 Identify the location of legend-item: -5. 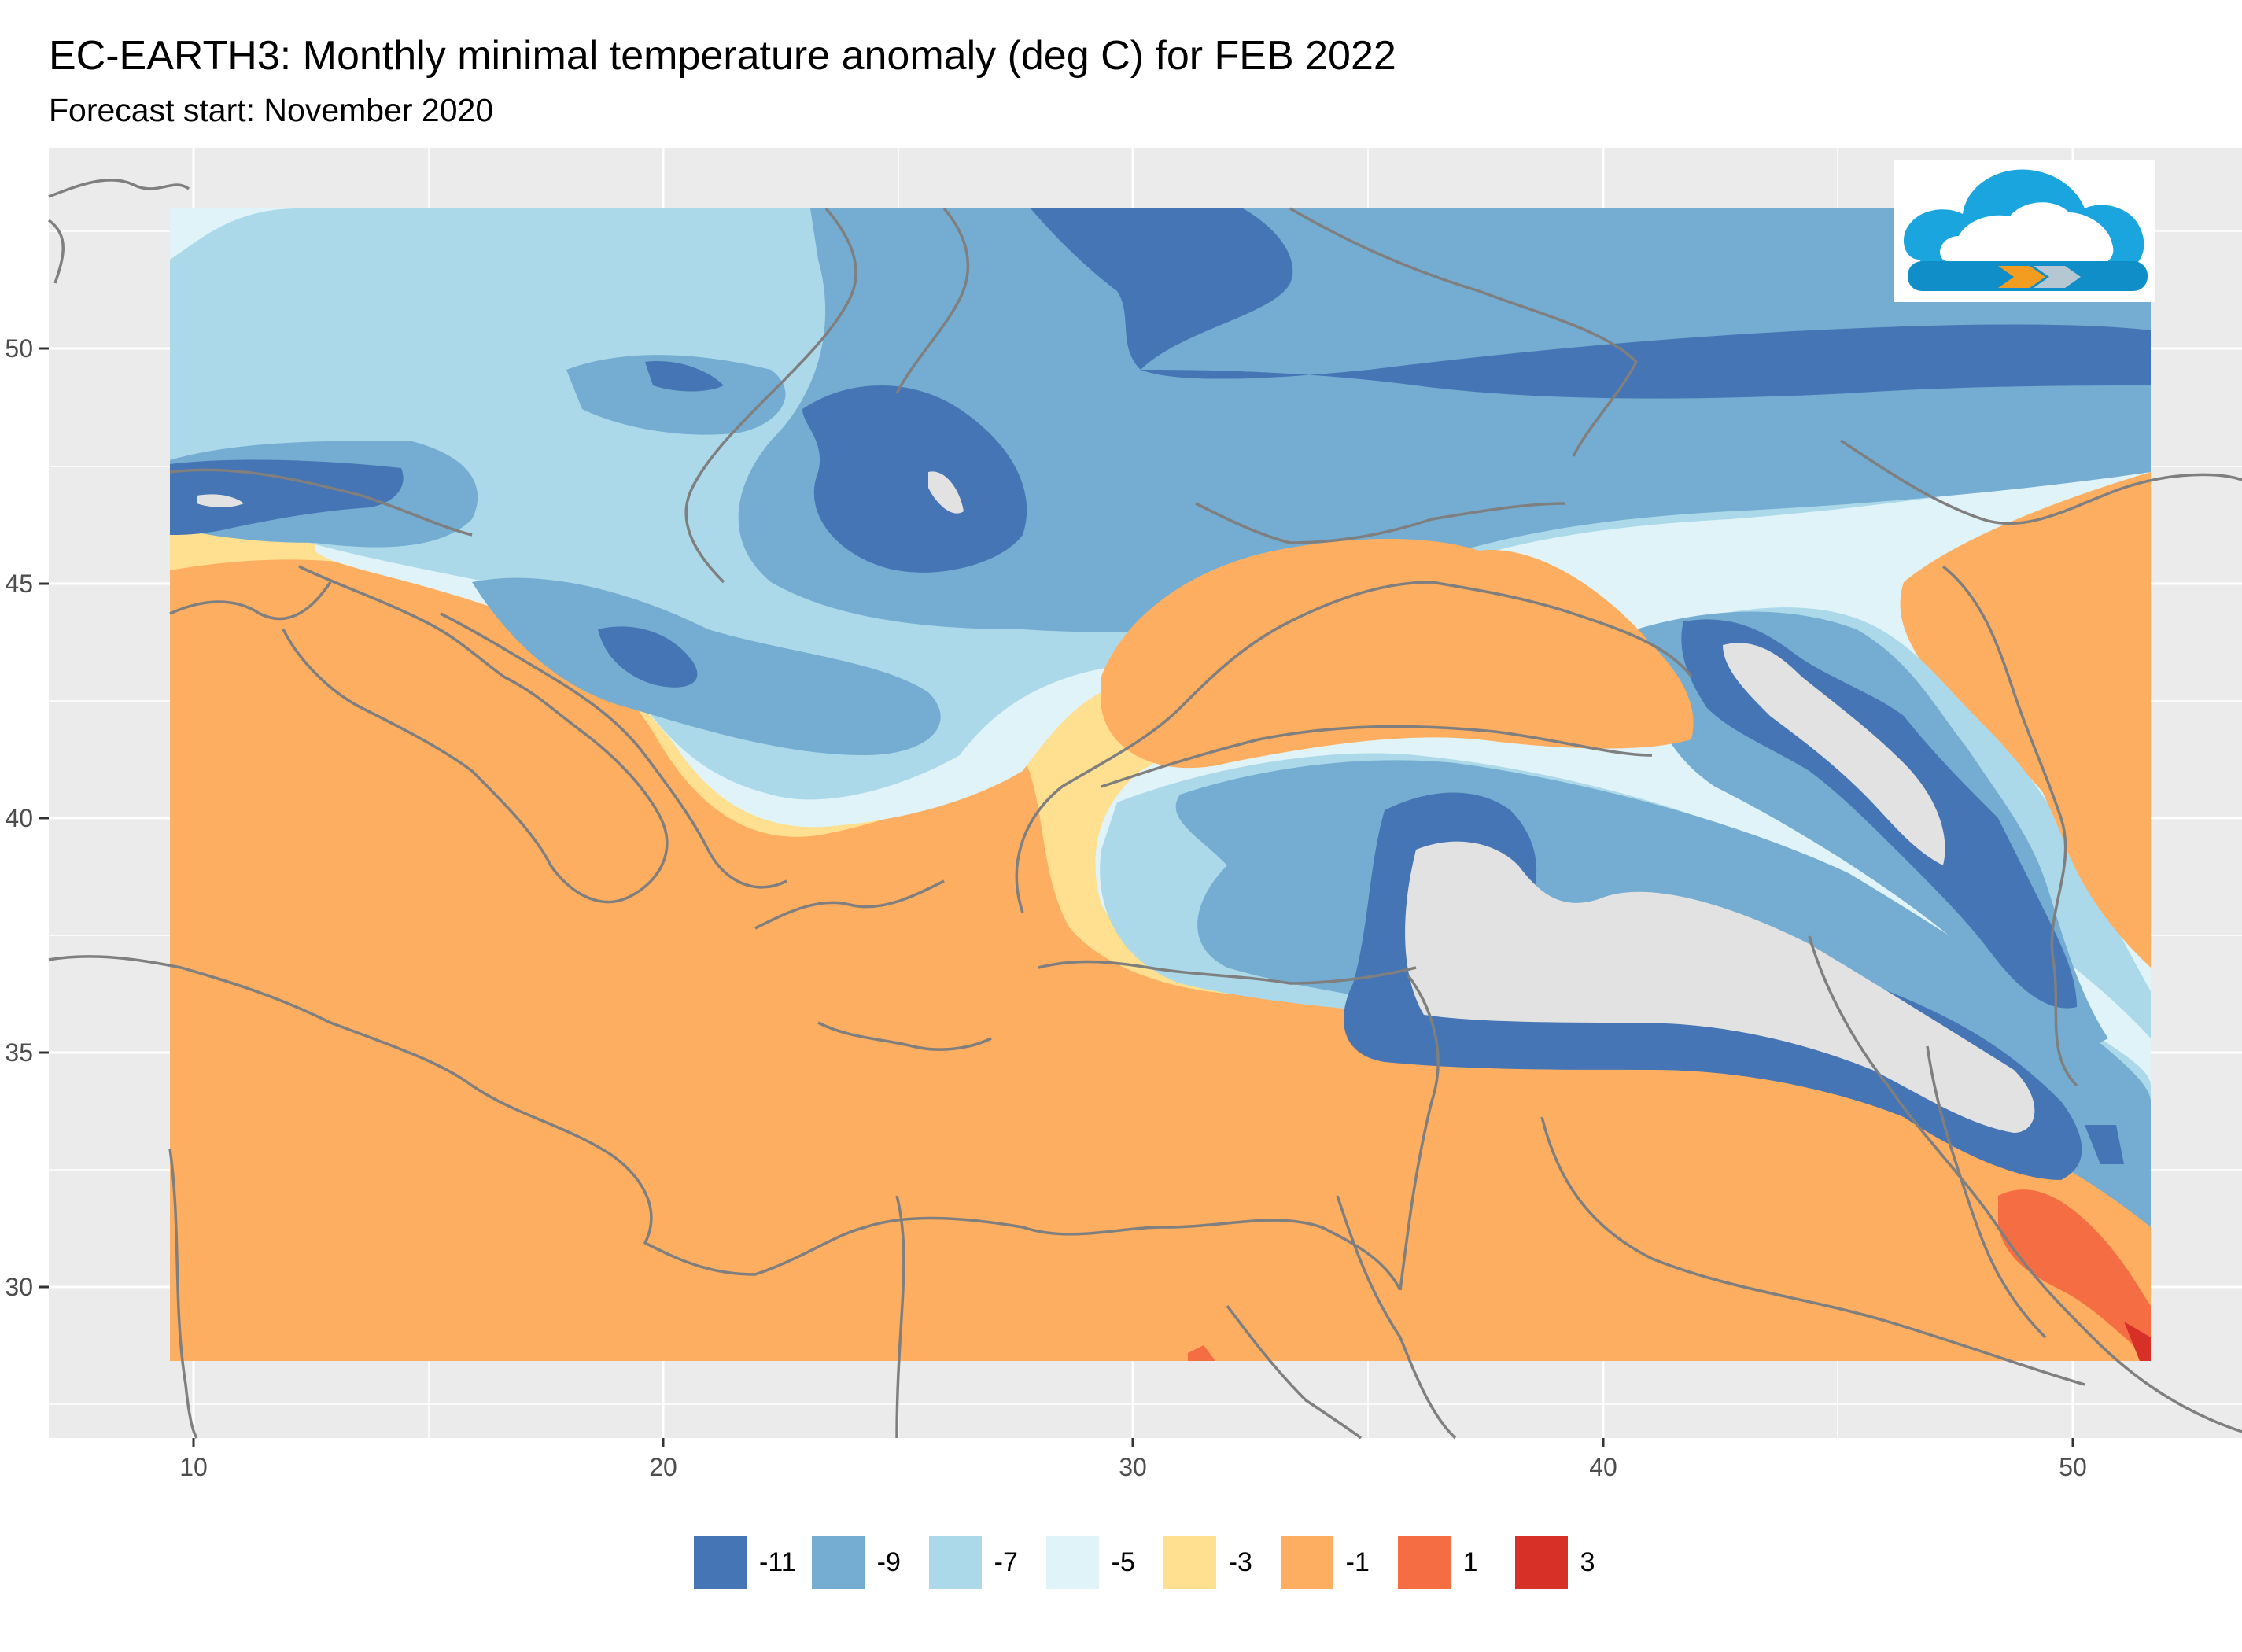
(1096, 1562).